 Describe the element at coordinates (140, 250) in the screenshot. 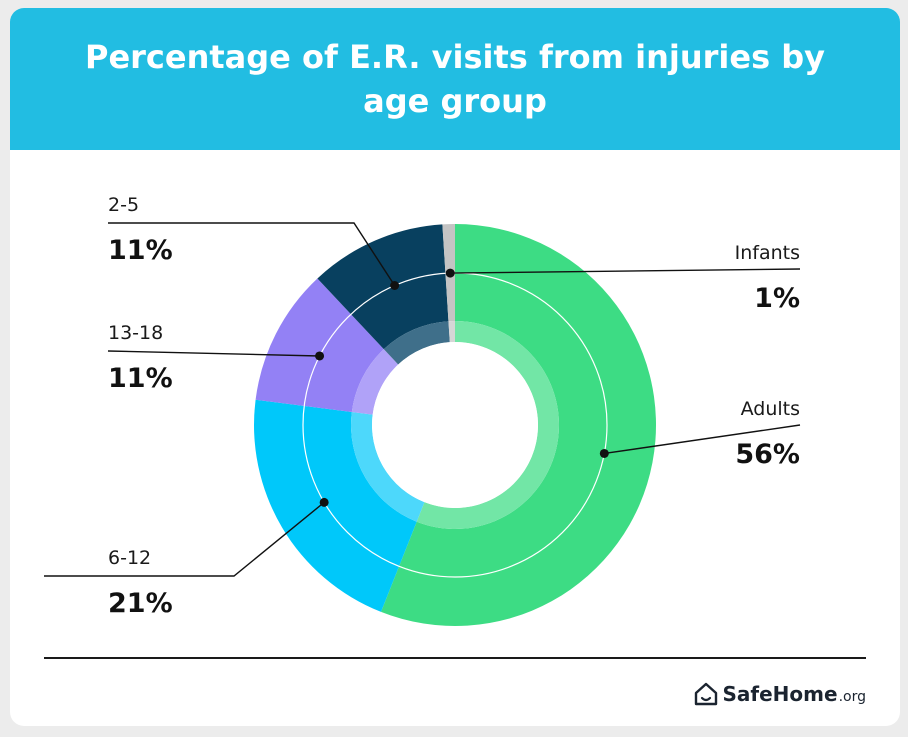

I see `value-2-5: 11%` at that location.